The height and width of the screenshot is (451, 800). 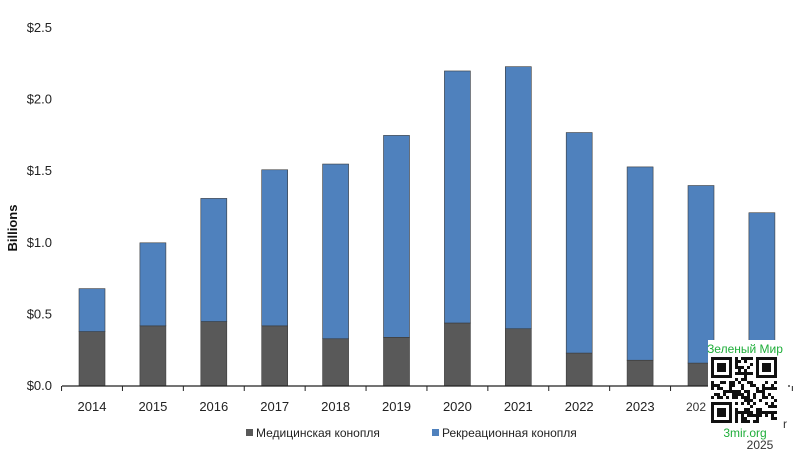 What do you see at coordinates (396, 236) in the screenshot?
I see `bar-recreational-2019` at bounding box center [396, 236].